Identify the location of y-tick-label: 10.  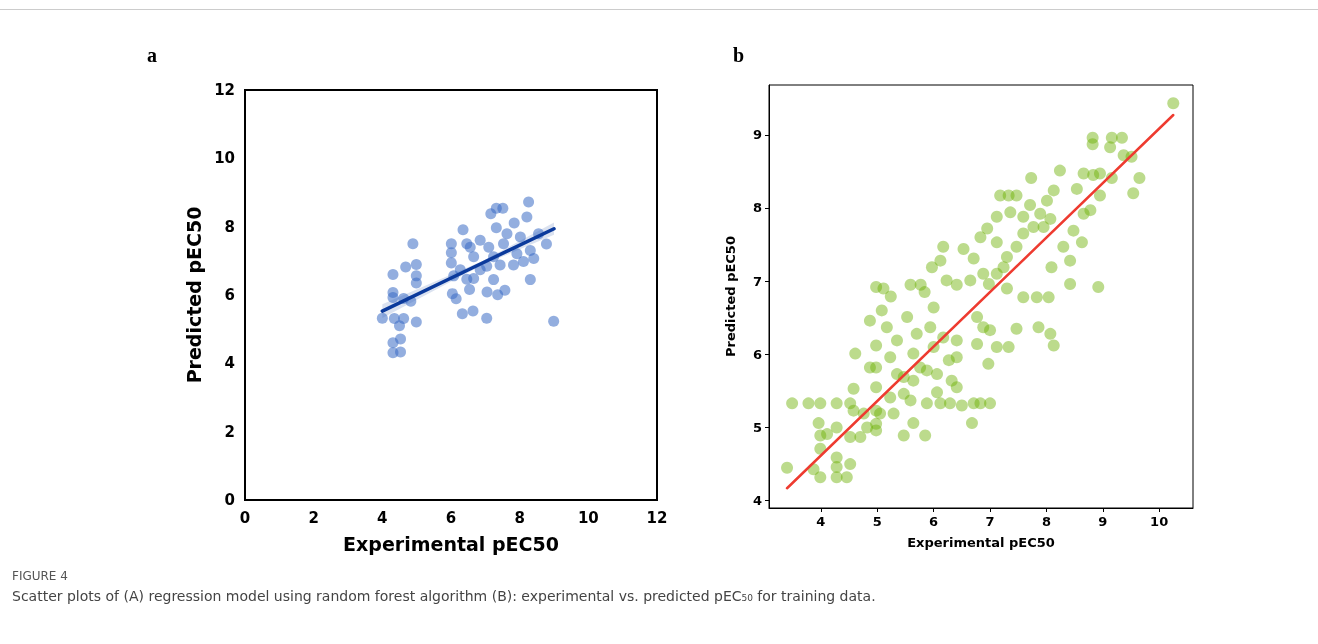
(224, 158).